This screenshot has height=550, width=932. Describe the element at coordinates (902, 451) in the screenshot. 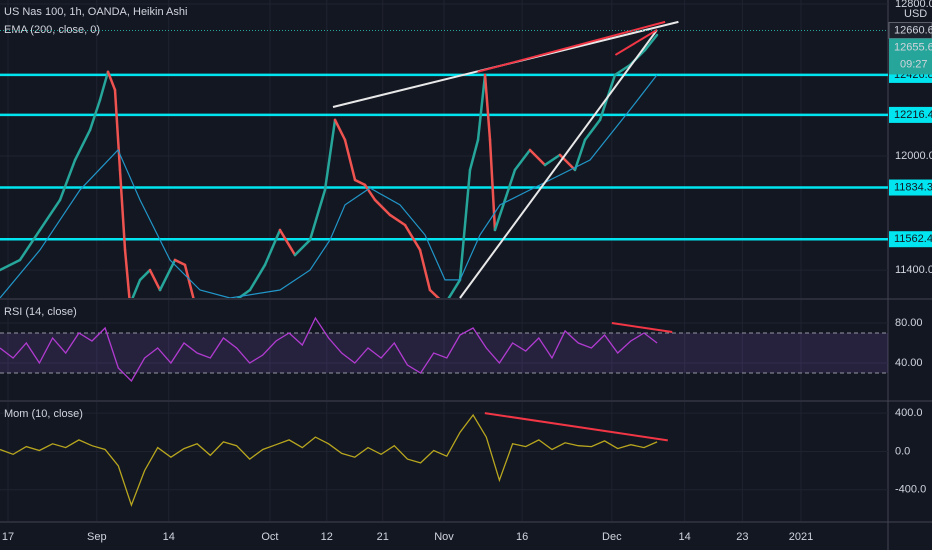

I see `y-tick-label: 0.0` at that location.